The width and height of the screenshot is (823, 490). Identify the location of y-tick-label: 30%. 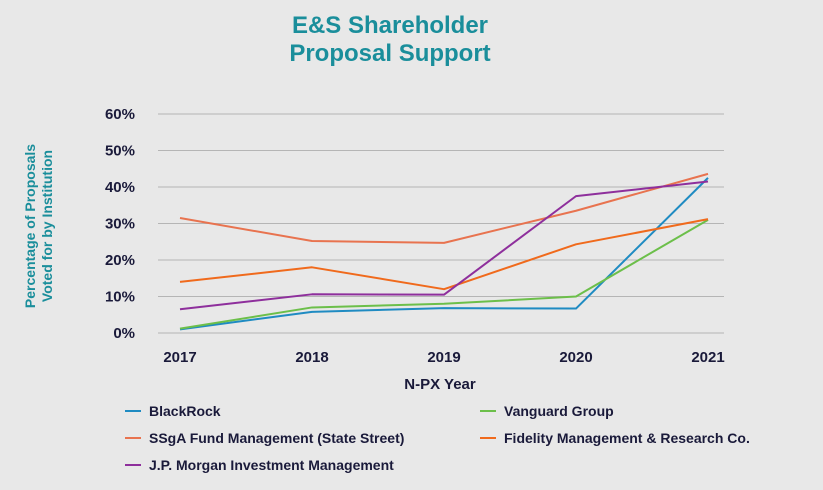
(120, 224).